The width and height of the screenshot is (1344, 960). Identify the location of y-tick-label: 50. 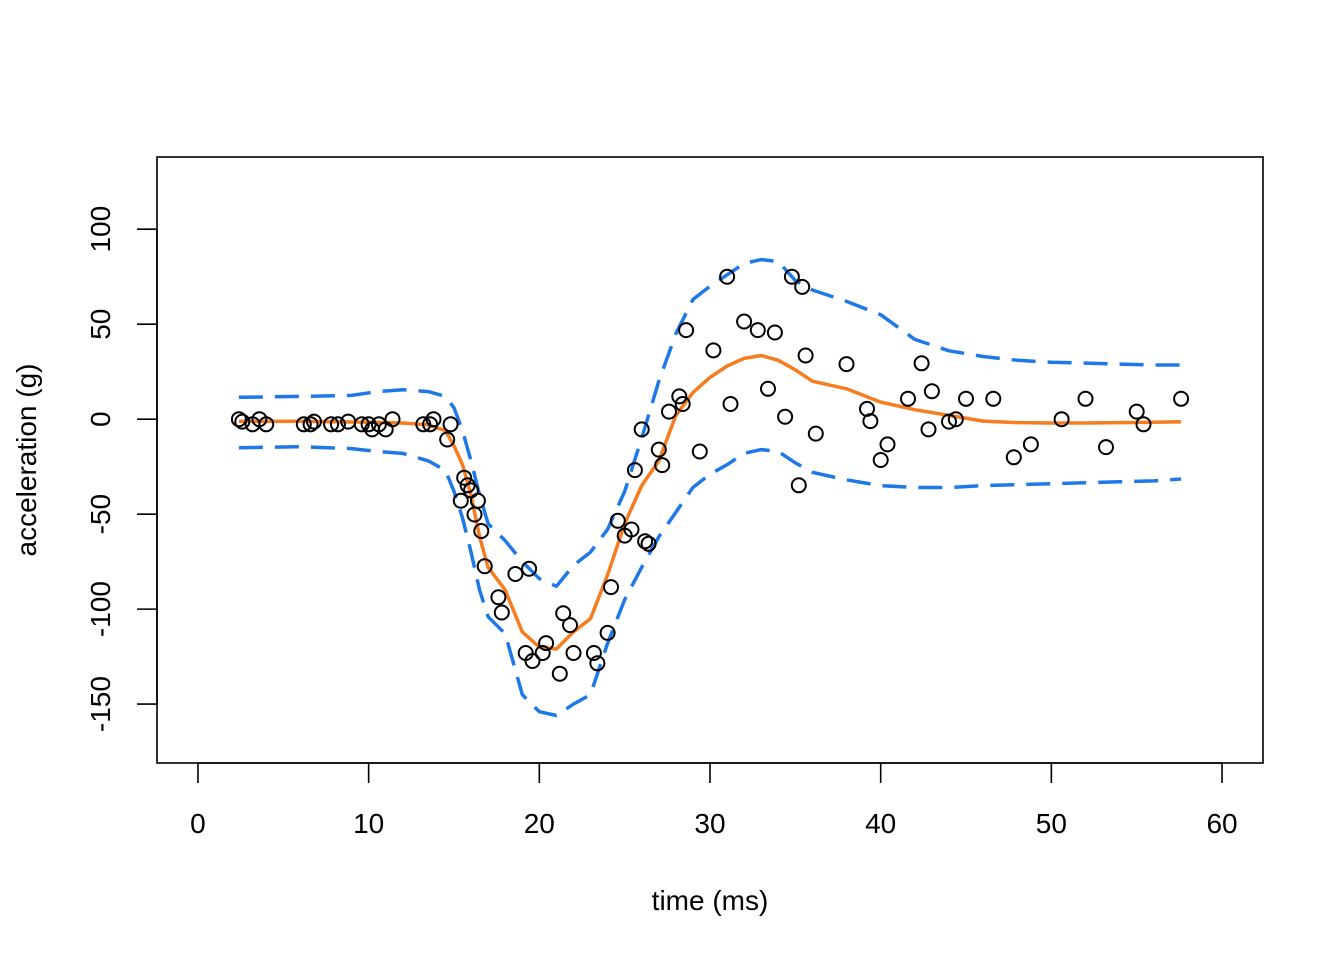
(100, 324).